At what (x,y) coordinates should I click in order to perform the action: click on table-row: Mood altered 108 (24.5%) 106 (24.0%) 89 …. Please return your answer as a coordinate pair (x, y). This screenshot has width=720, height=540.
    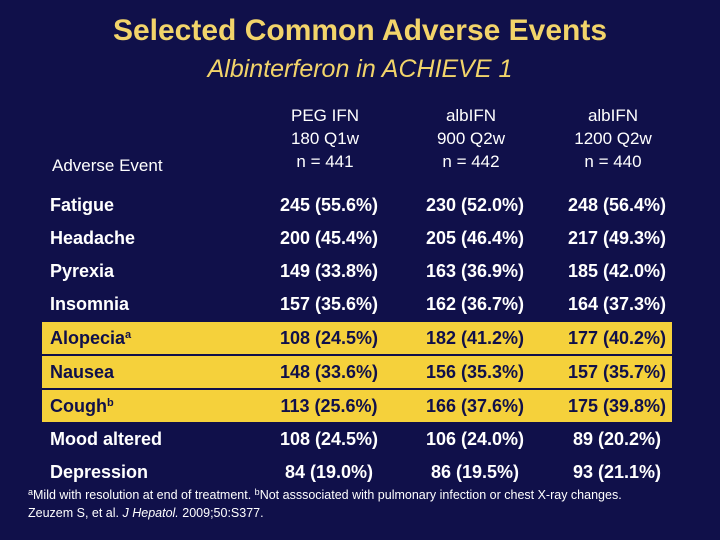
    Looking at the image, I should click on (357, 439).